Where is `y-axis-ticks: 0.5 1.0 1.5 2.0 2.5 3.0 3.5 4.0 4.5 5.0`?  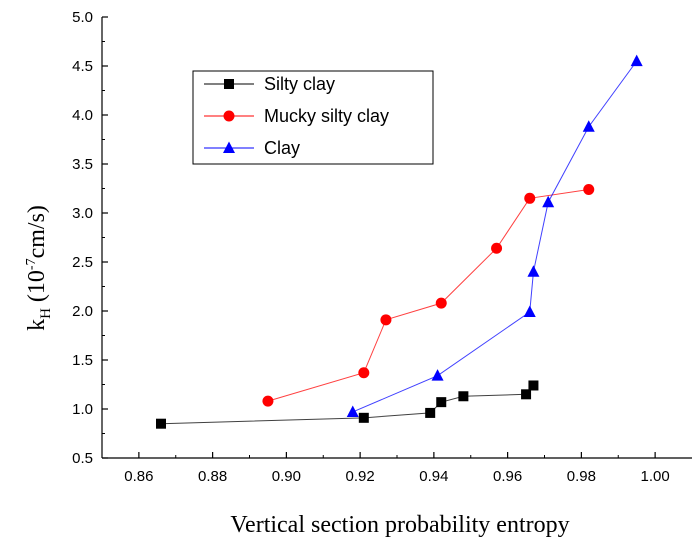 y-axis-ticks: 0.5 1.0 1.5 2.0 2.5 3.0 3.5 4.0 4.5 5.0 is located at coordinates (90, 238).